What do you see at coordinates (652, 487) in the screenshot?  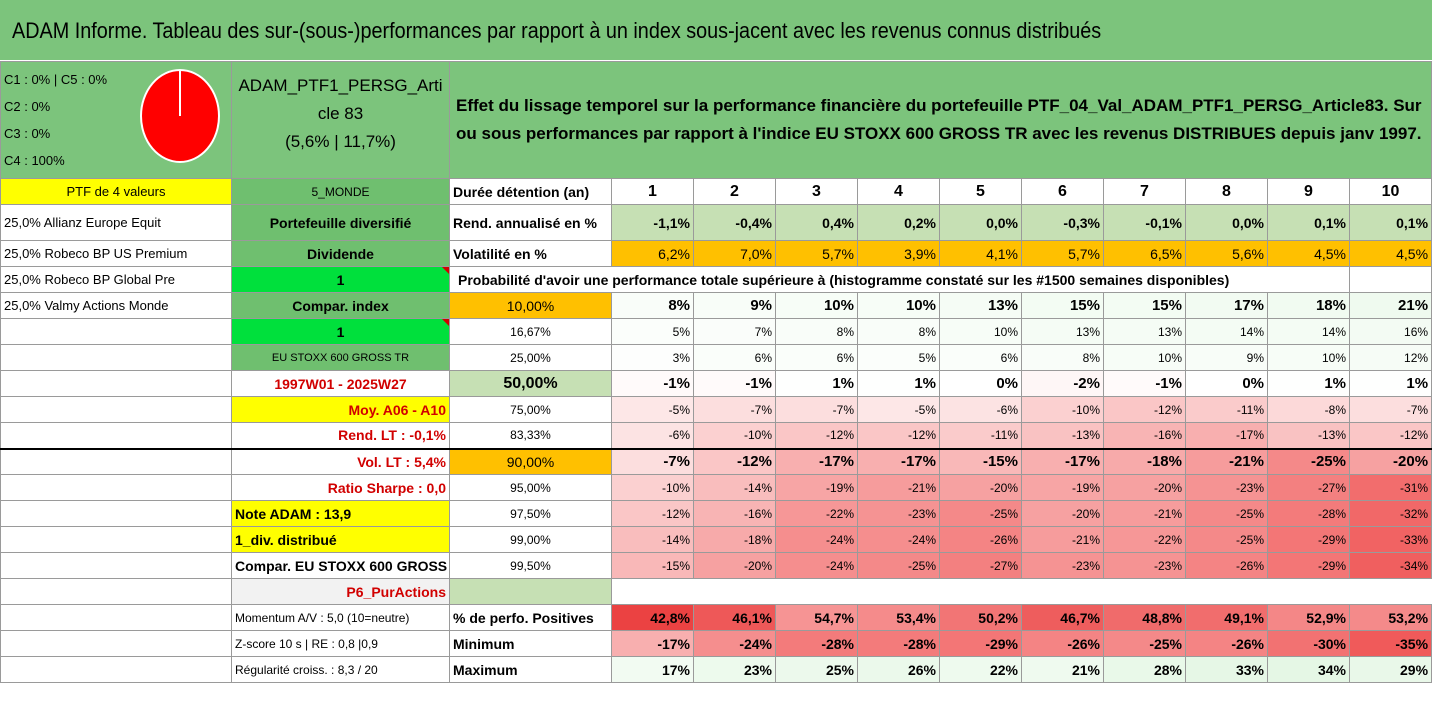 I see `quantile-value: -10%` at bounding box center [652, 487].